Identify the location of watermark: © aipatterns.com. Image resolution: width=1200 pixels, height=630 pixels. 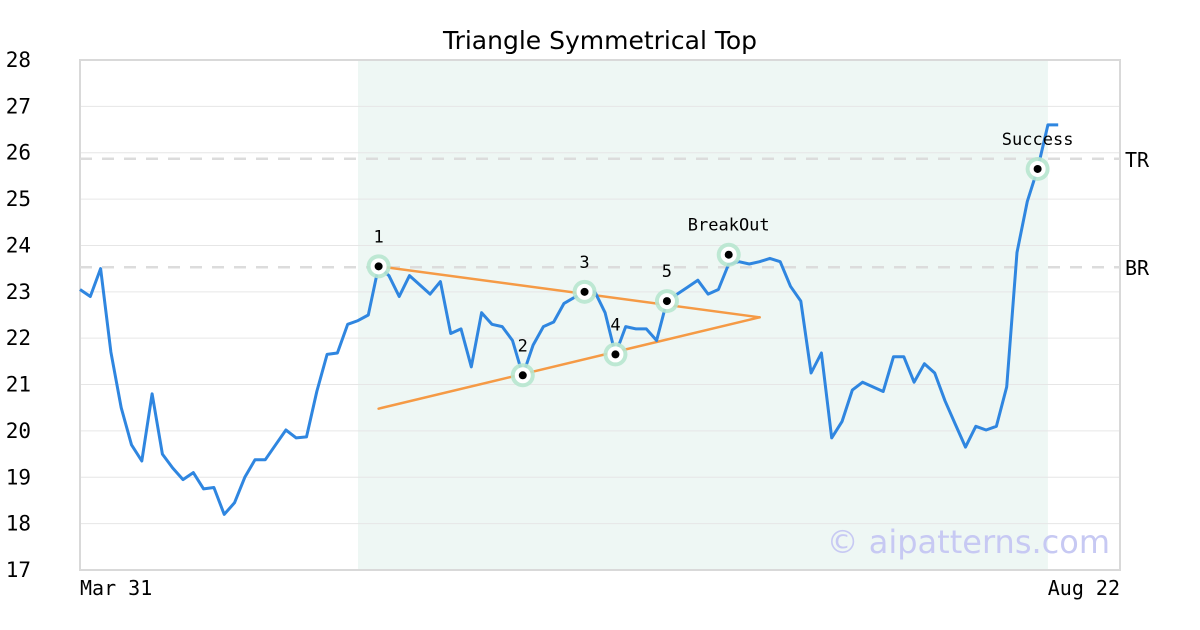
(968, 542).